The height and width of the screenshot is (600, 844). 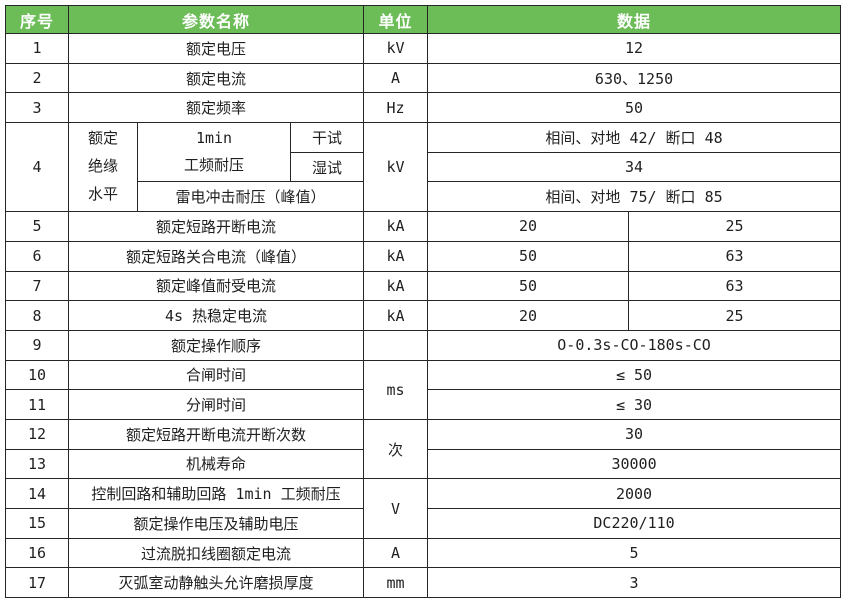 I want to click on unit-value: Hz, so click(x=396, y=108).